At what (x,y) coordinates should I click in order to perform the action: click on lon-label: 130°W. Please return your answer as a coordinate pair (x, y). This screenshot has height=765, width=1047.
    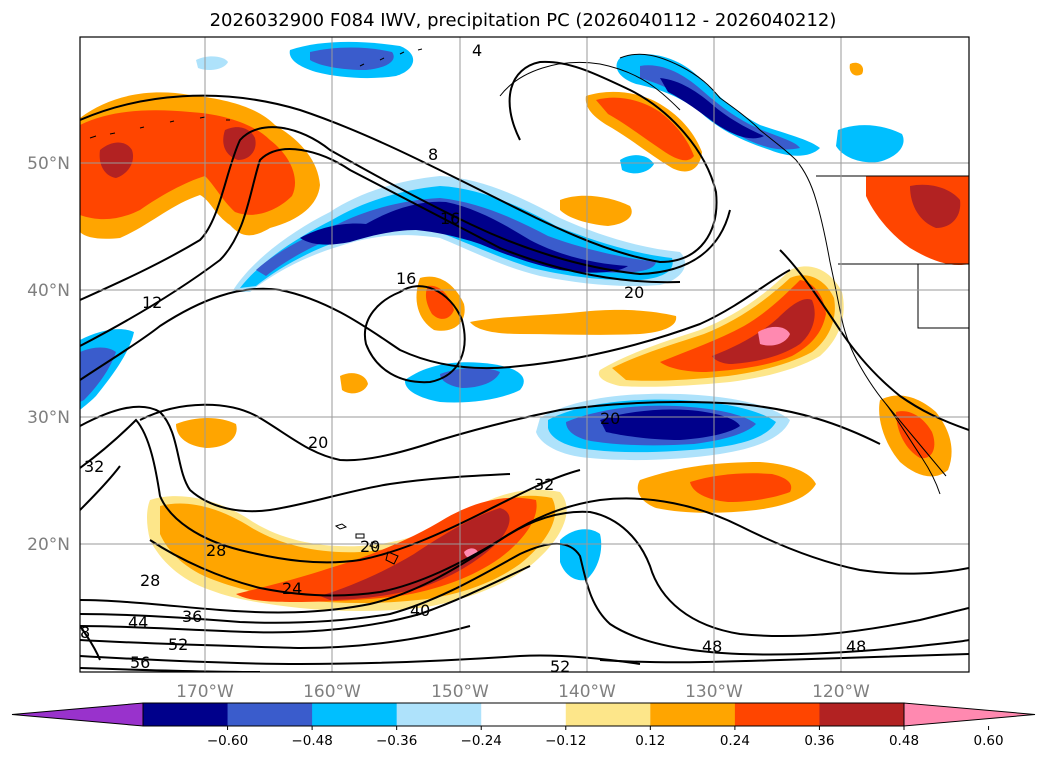
    Looking at the image, I should click on (714, 692).